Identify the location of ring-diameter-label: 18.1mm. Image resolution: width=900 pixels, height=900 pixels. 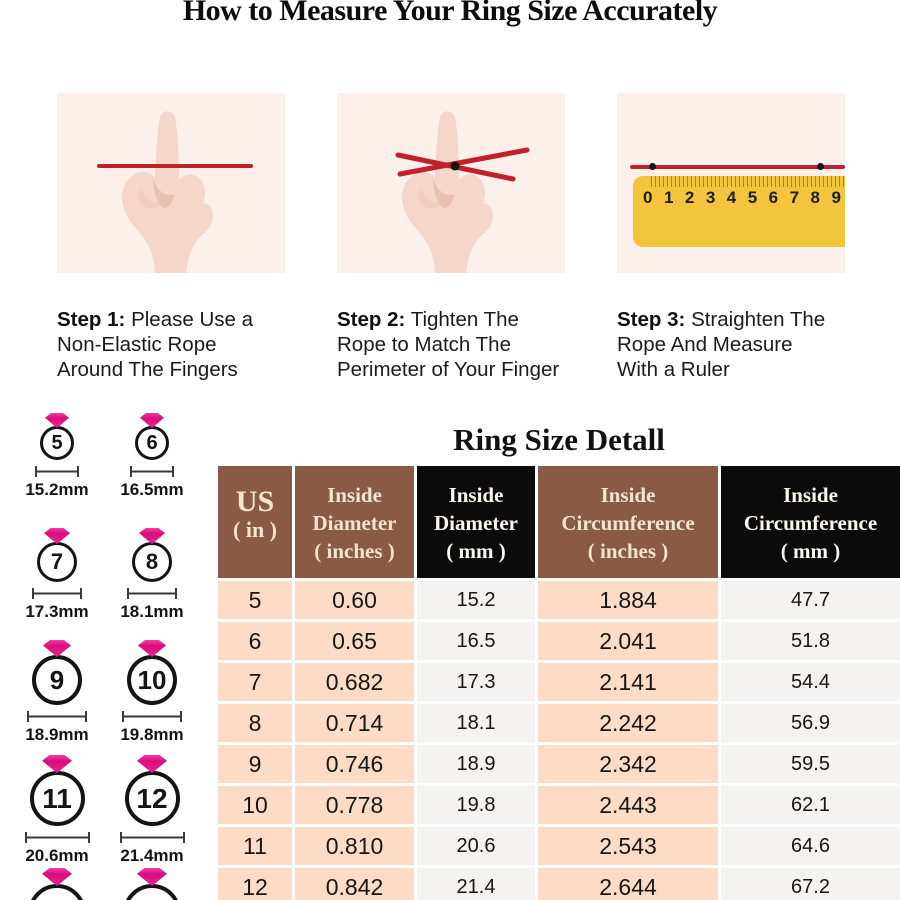
(152, 611).